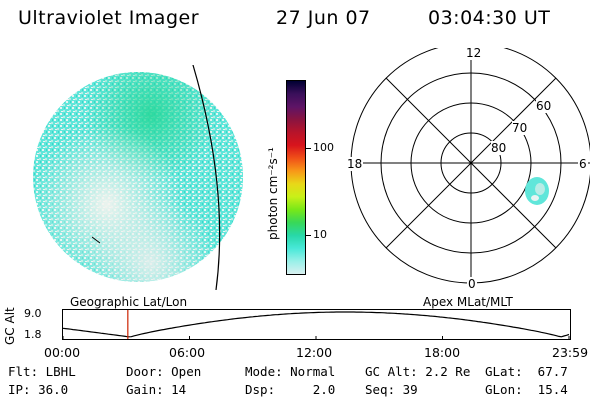  Describe the element at coordinates (468, 302) in the screenshot. I see `apex-caption: Apex MLat/MLT` at that location.